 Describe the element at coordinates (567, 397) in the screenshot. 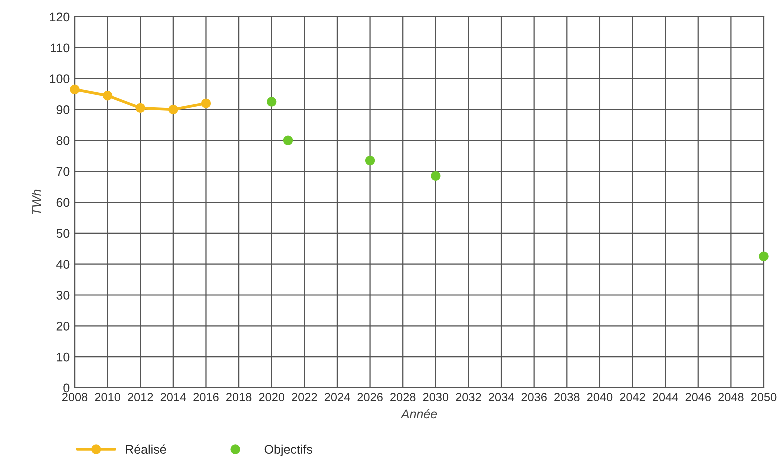

I see `x-tick-label: 2038` at that location.